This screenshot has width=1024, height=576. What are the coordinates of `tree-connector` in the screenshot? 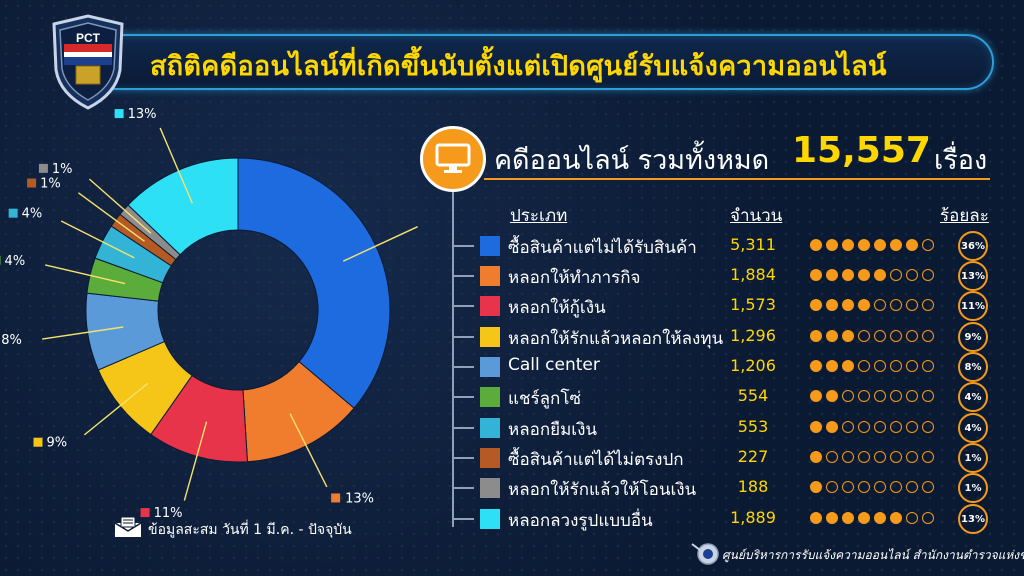 It's located at (453, 359).